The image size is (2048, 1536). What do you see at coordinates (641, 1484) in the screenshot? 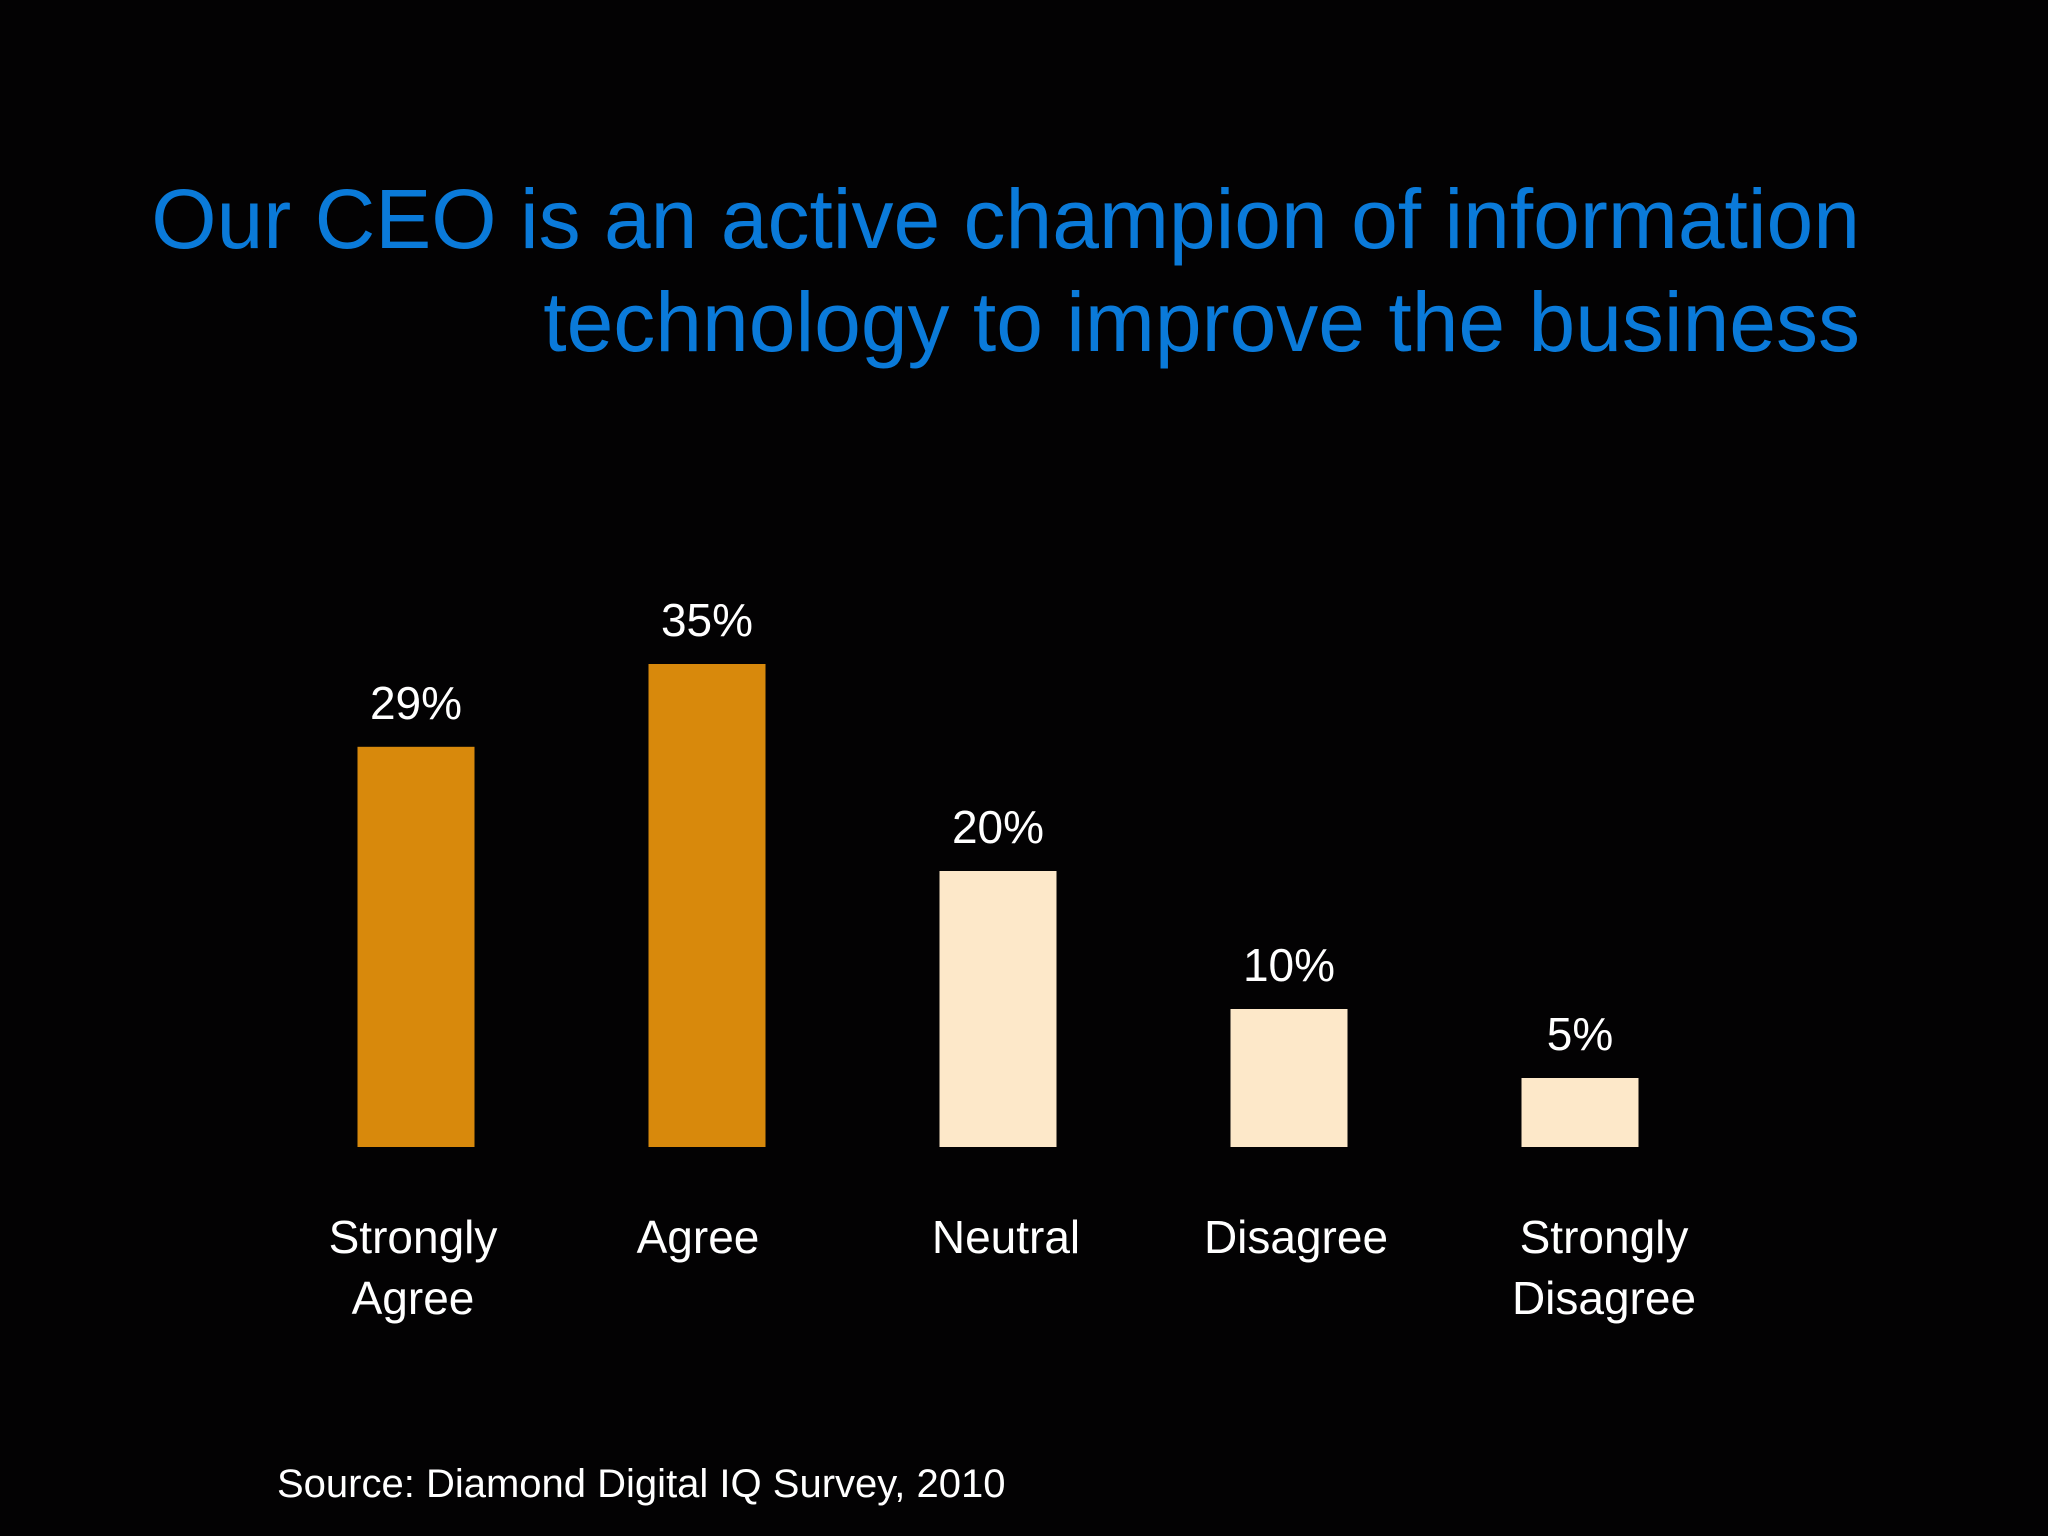
I see `source-note: Source: Diamond Digital IQ Survey, 2010` at bounding box center [641, 1484].